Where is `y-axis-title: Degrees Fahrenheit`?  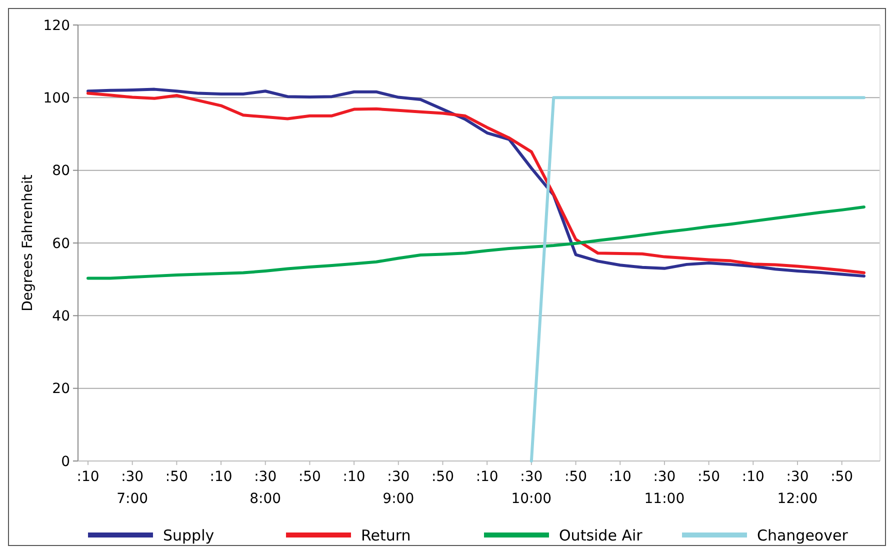
y-axis-title: Degrees Fahrenheit is located at coordinates (28, 243).